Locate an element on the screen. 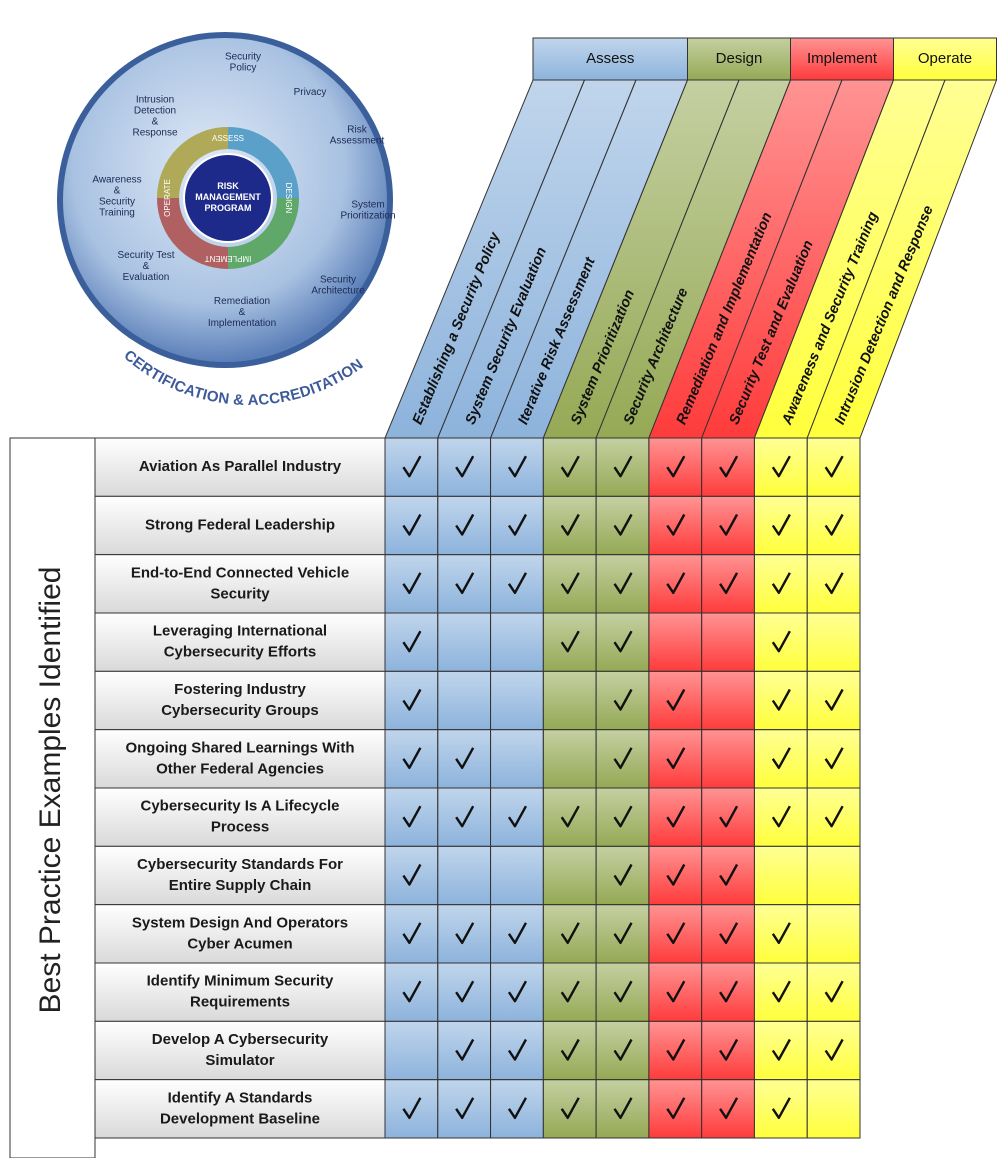 This screenshot has height=1158, width=1002. outer-label-line: System is located at coordinates (367, 204).